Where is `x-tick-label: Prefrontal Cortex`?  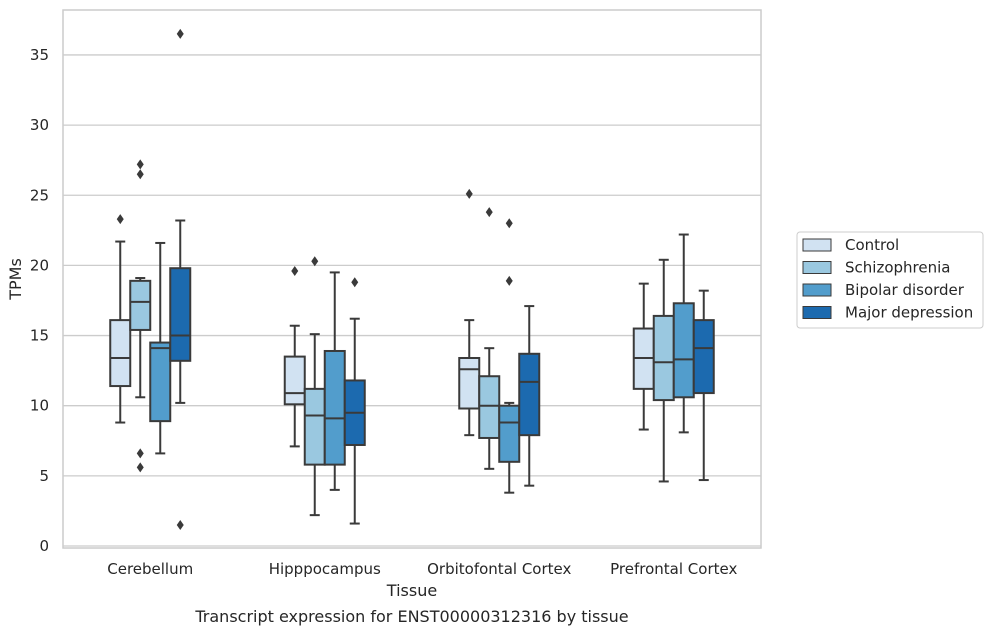
x-tick-label: Prefrontal Cortex is located at coordinates (673, 569).